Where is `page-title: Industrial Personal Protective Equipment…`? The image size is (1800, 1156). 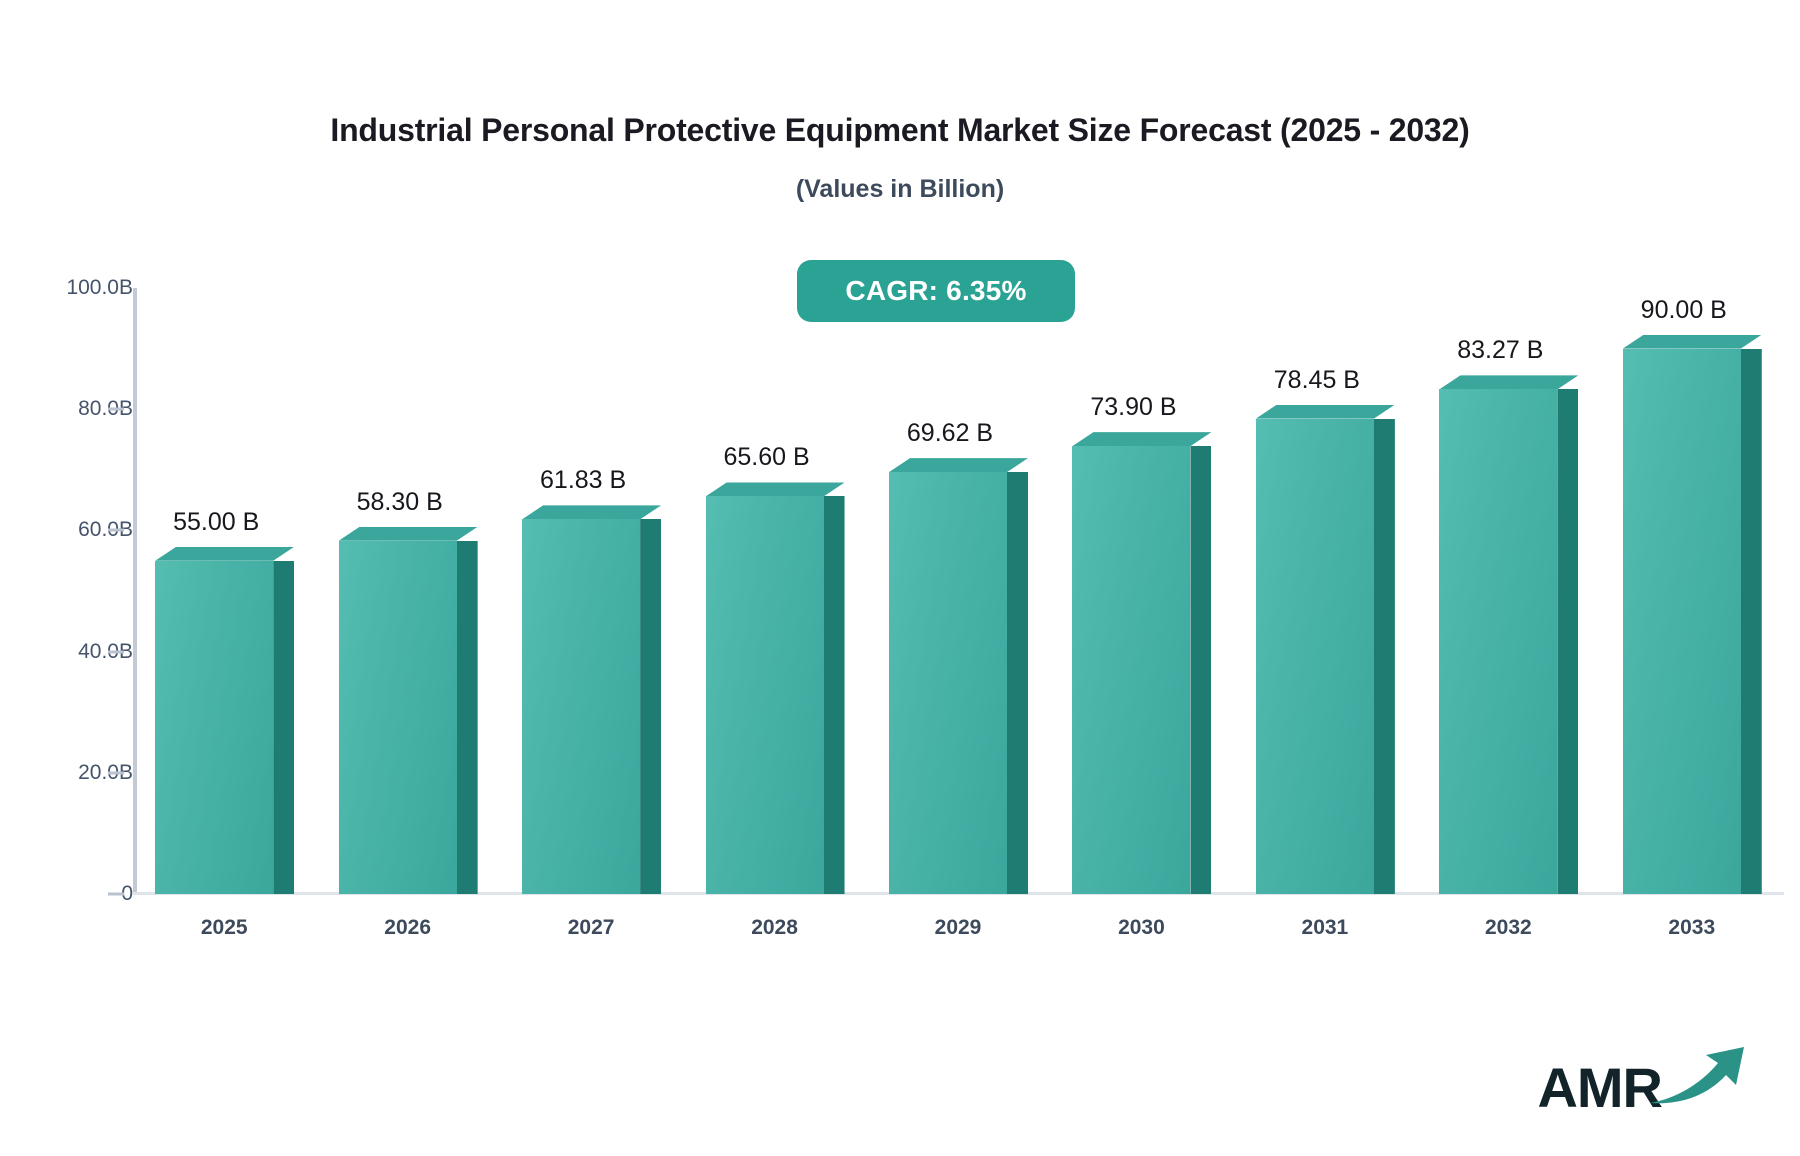 page-title: Industrial Personal Protective Equipment… is located at coordinates (900, 130).